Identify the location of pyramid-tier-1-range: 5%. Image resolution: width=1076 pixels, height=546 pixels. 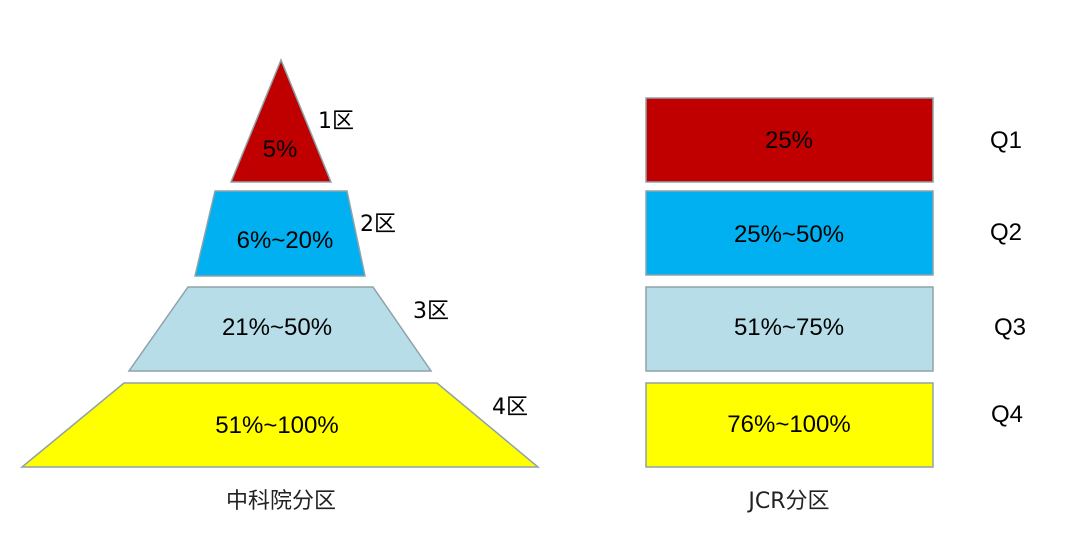
(280, 149).